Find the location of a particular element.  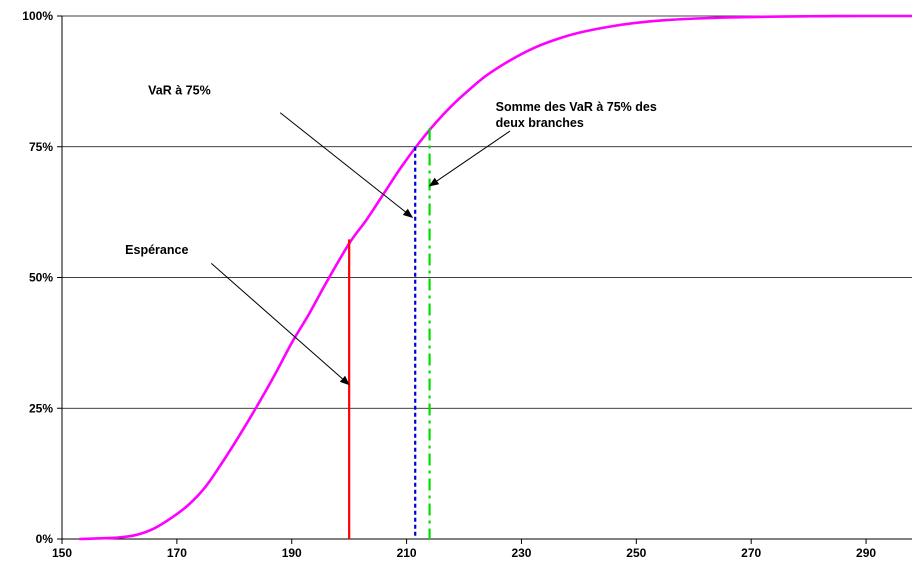

y-tick-label: 100% is located at coordinates (37, 16).